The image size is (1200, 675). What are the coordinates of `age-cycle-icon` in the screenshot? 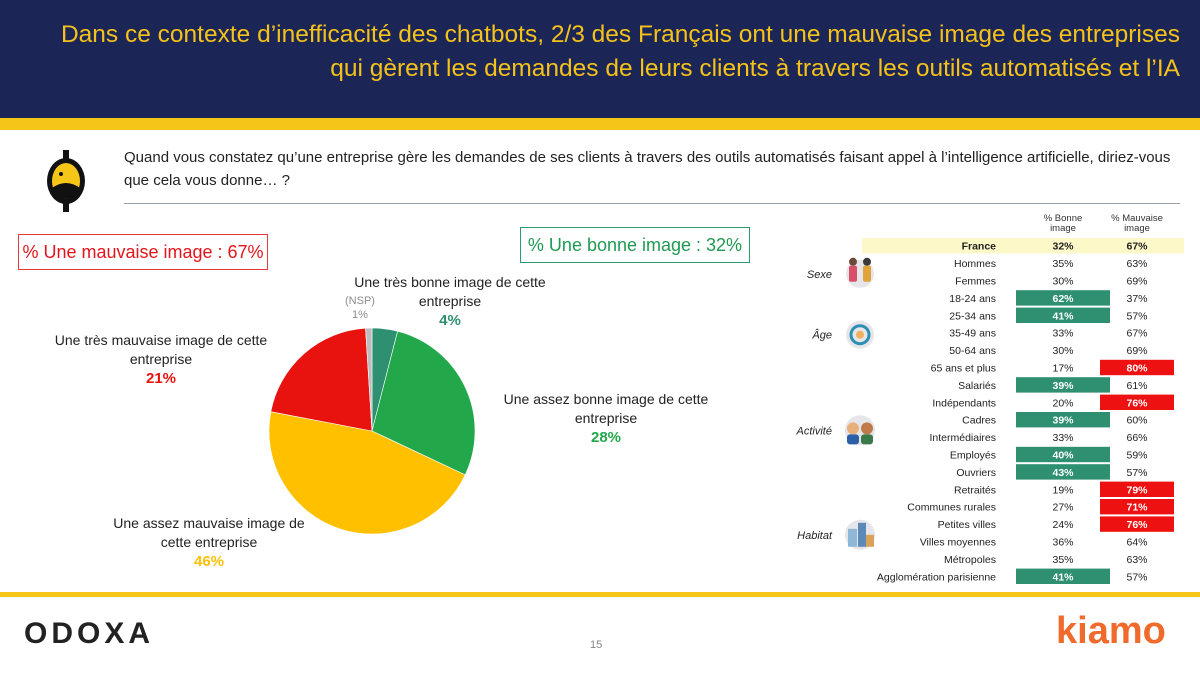 It's located at (860, 334).